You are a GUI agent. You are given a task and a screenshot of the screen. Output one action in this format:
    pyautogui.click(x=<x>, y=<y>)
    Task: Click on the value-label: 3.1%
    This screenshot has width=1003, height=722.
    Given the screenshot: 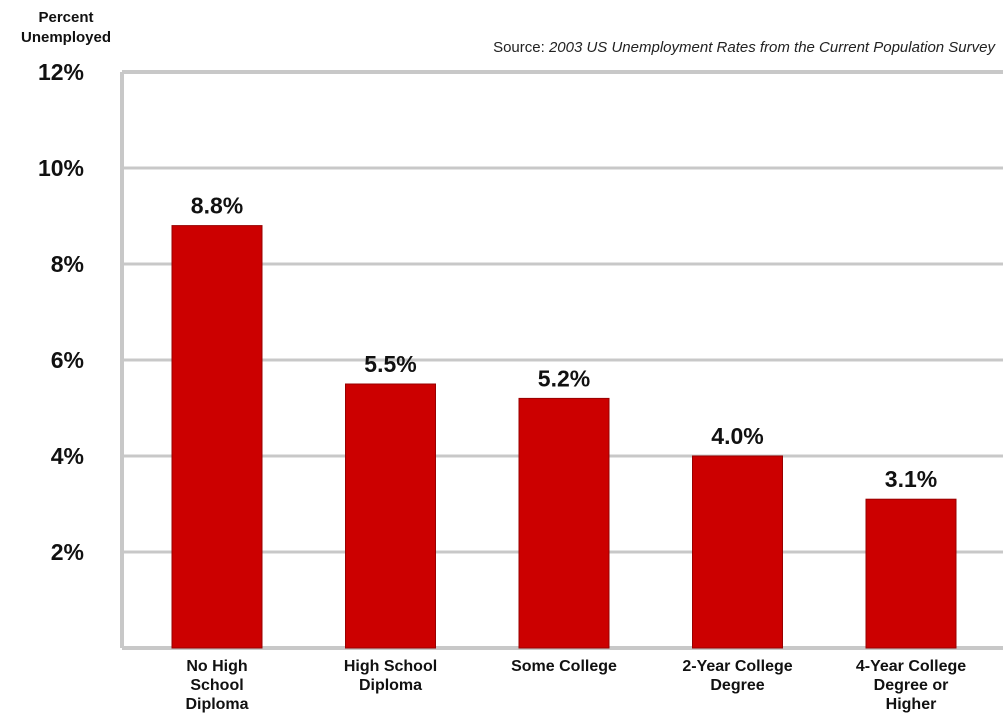 What is the action you would take?
    pyautogui.click(x=911, y=479)
    